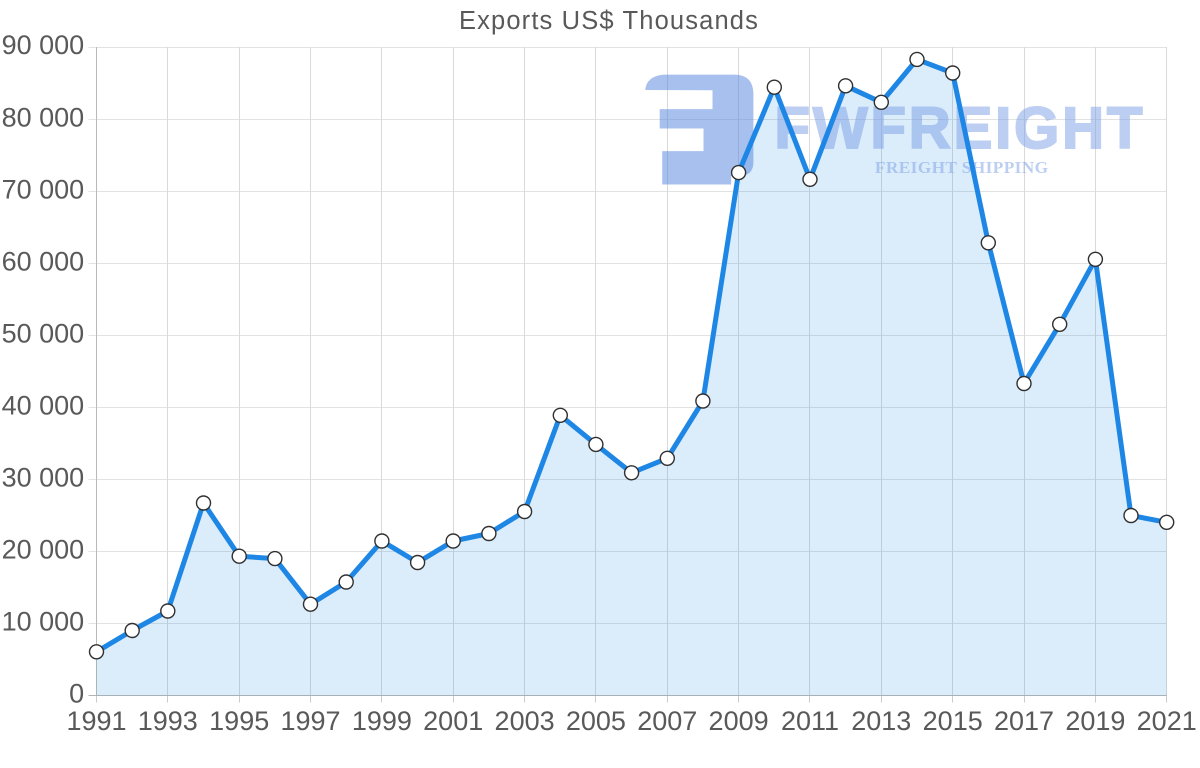 This screenshot has height=768, width=1200. Describe the element at coordinates (1167, 721) in the screenshot. I see `svg-text: 2021` at that location.